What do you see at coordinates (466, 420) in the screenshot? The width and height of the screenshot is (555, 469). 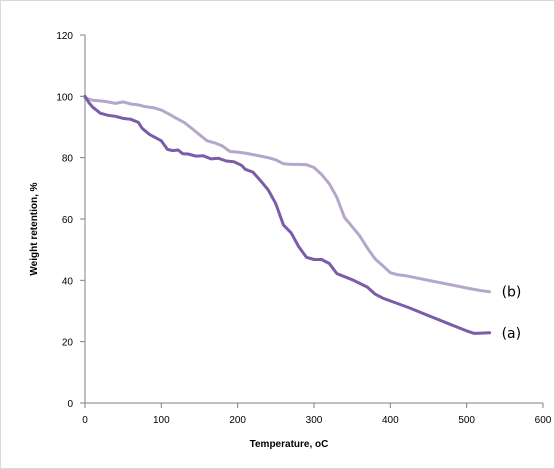 I see `x-tick-label: 500` at bounding box center [466, 420].